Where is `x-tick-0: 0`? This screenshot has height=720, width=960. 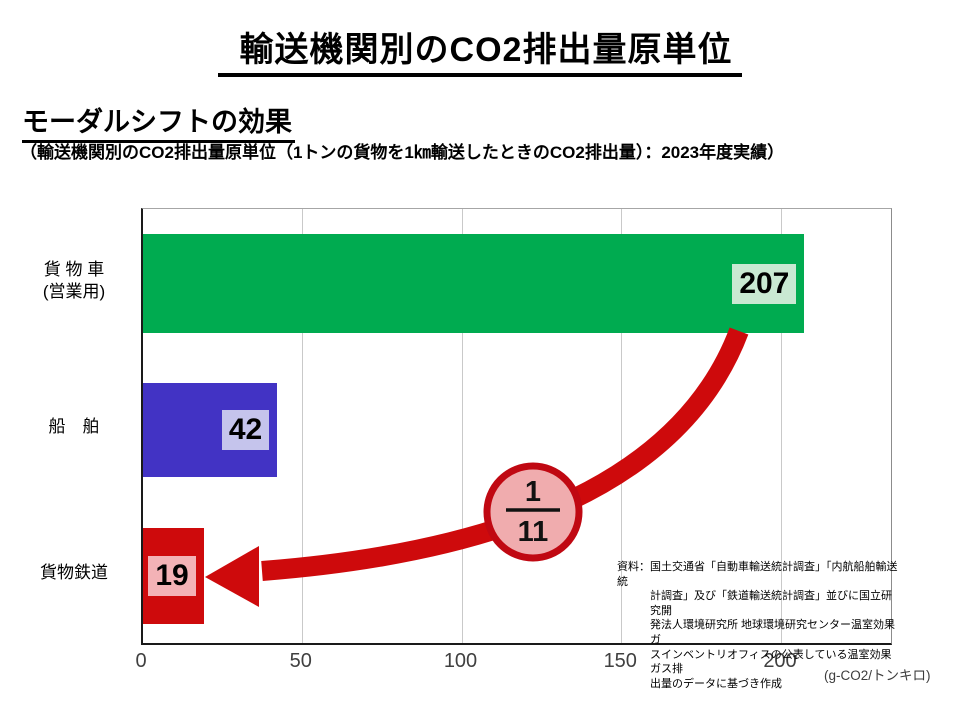
x-tick-0: 0 is located at coordinates (141, 661).